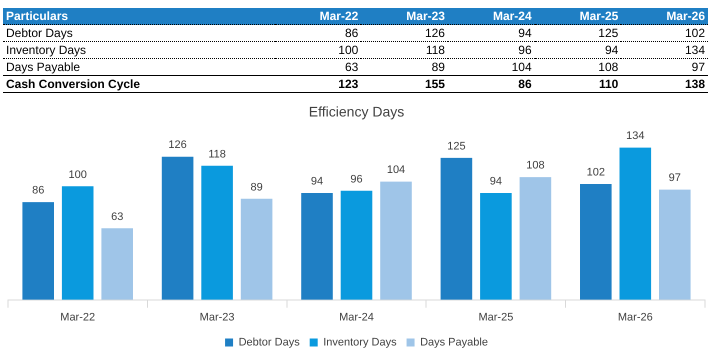 This screenshot has height=358, width=713. Describe the element at coordinates (139, 84) in the screenshot. I see `text: Cash Conversion Cycle` at that location.